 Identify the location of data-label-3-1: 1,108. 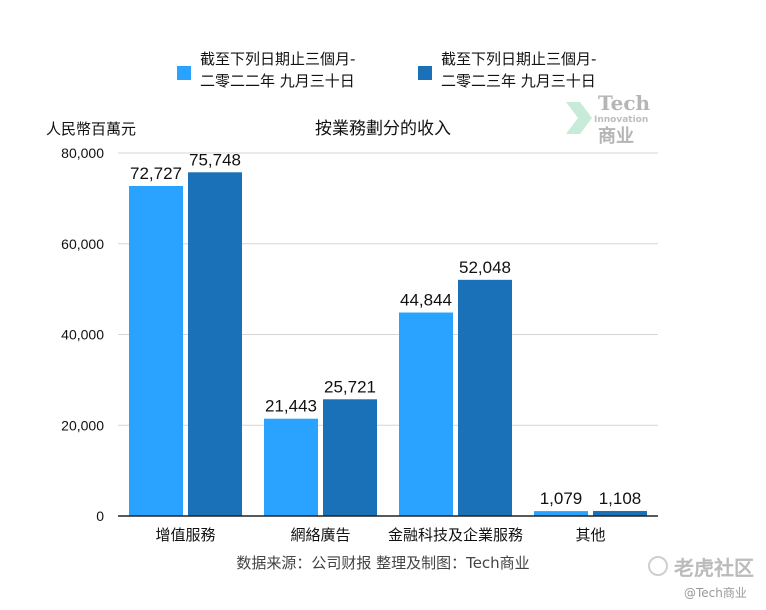
(620, 498).